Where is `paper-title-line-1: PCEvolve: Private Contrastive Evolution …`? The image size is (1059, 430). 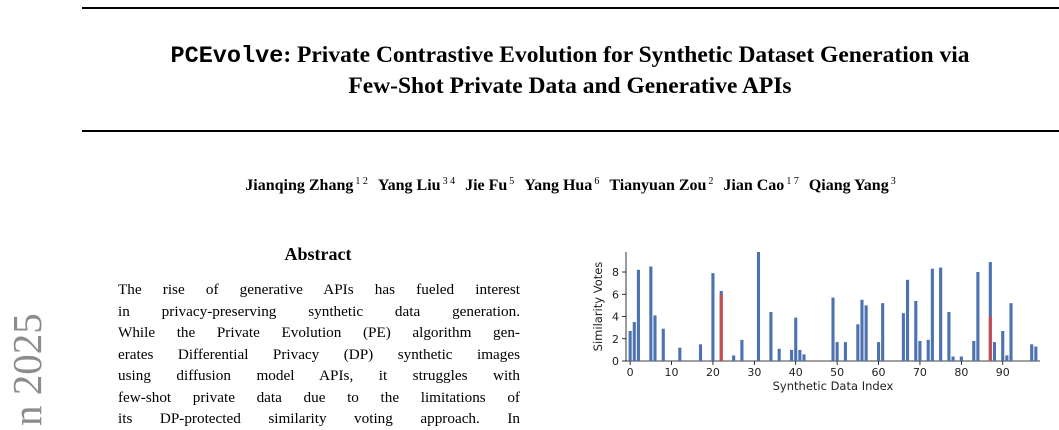 paper-title-line-1: PCEvolve: Private Contrastive Evolution … is located at coordinates (549, 56).